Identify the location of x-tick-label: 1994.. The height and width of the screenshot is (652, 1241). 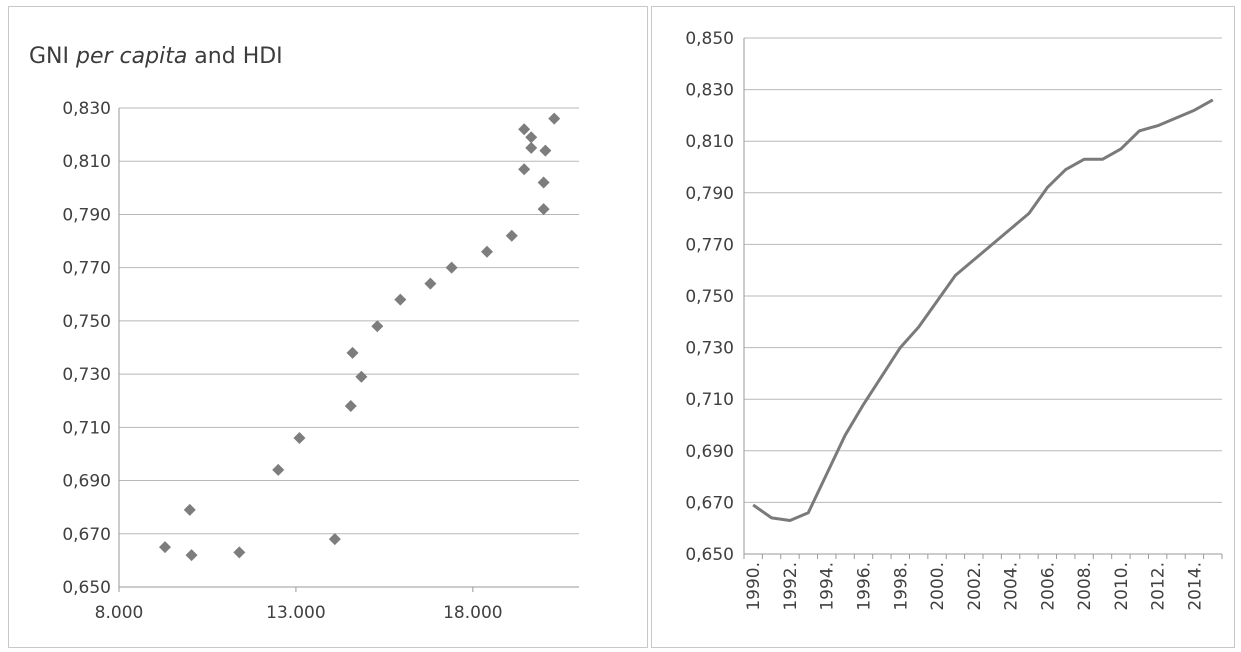
(828, 586).